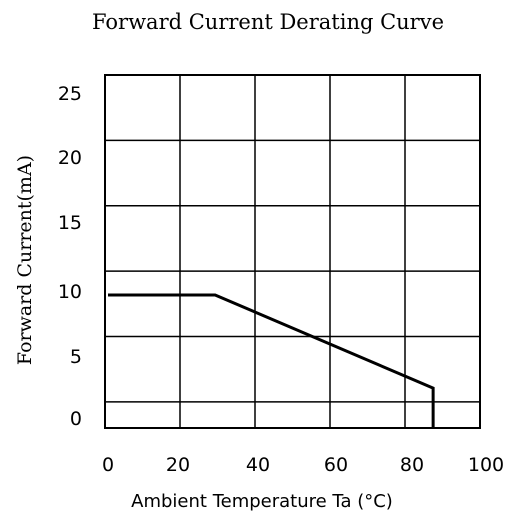 This screenshot has width=510, height=520. What do you see at coordinates (108, 465) in the screenshot?
I see `x-tick-label: 0` at bounding box center [108, 465].